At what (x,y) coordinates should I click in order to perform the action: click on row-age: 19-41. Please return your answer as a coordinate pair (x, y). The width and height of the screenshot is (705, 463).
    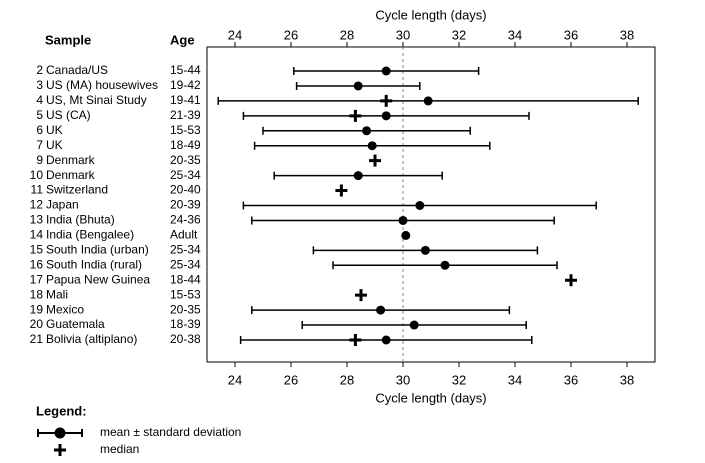
    Looking at the image, I should click on (185, 100).